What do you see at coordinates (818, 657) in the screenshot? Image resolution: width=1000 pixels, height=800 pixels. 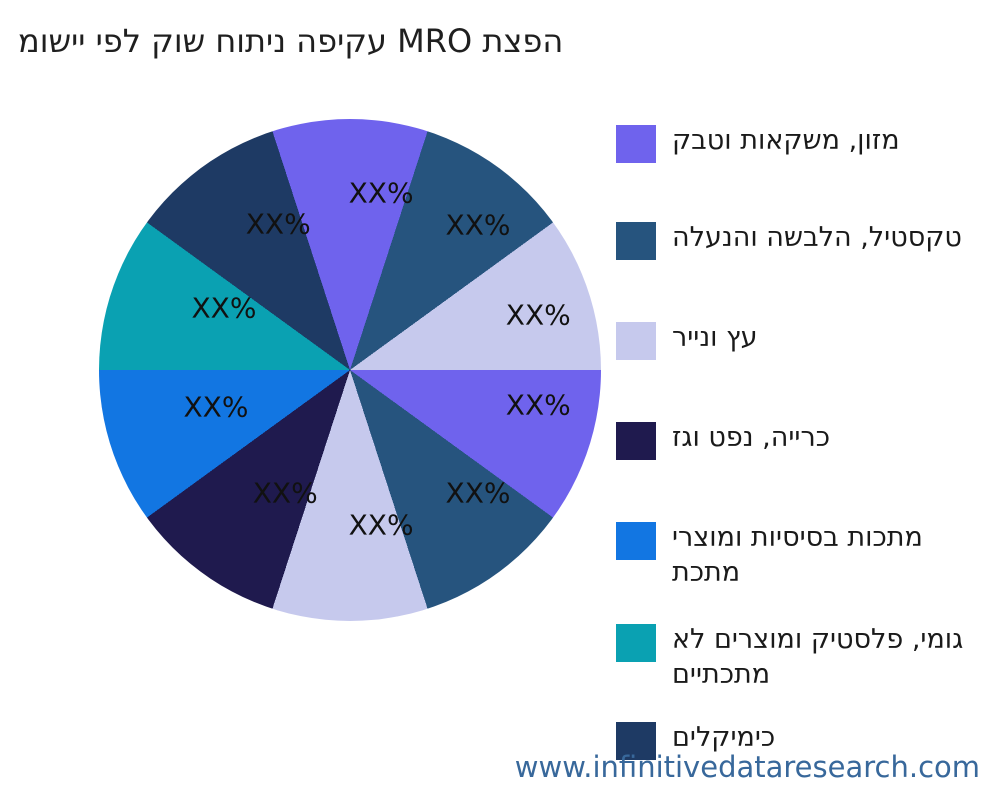 I see `legend-label: גומי, פלסטיק ומוצרים לא מתכתיים` at bounding box center [818, 657].